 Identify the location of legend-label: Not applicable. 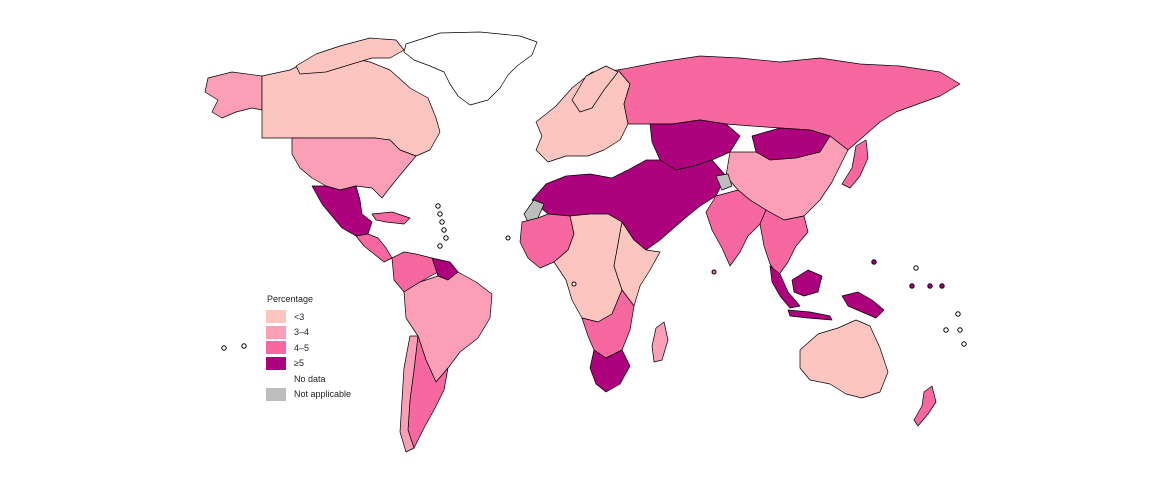
(323, 394).